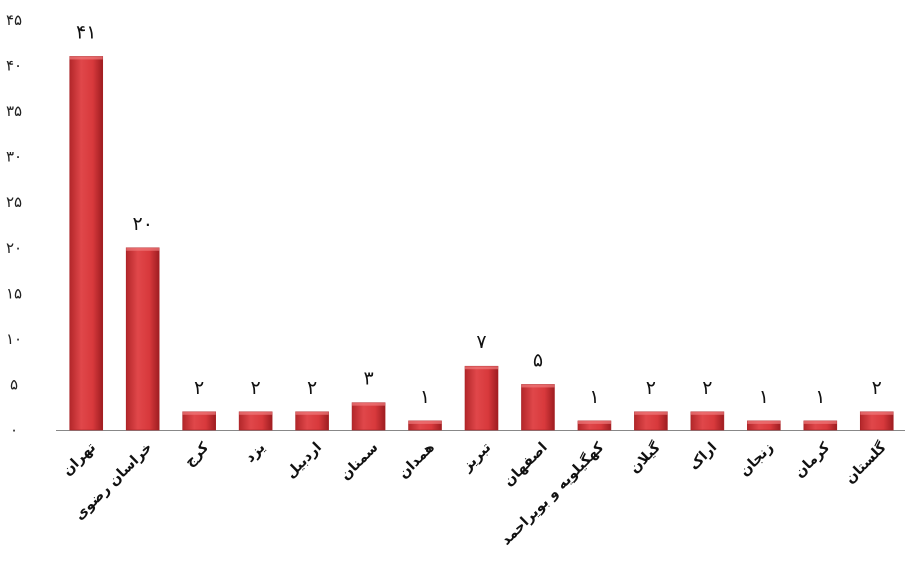 The image size is (905, 565). What do you see at coordinates (865, 462) in the screenshot?
I see `category-label: گلستان` at bounding box center [865, 462].